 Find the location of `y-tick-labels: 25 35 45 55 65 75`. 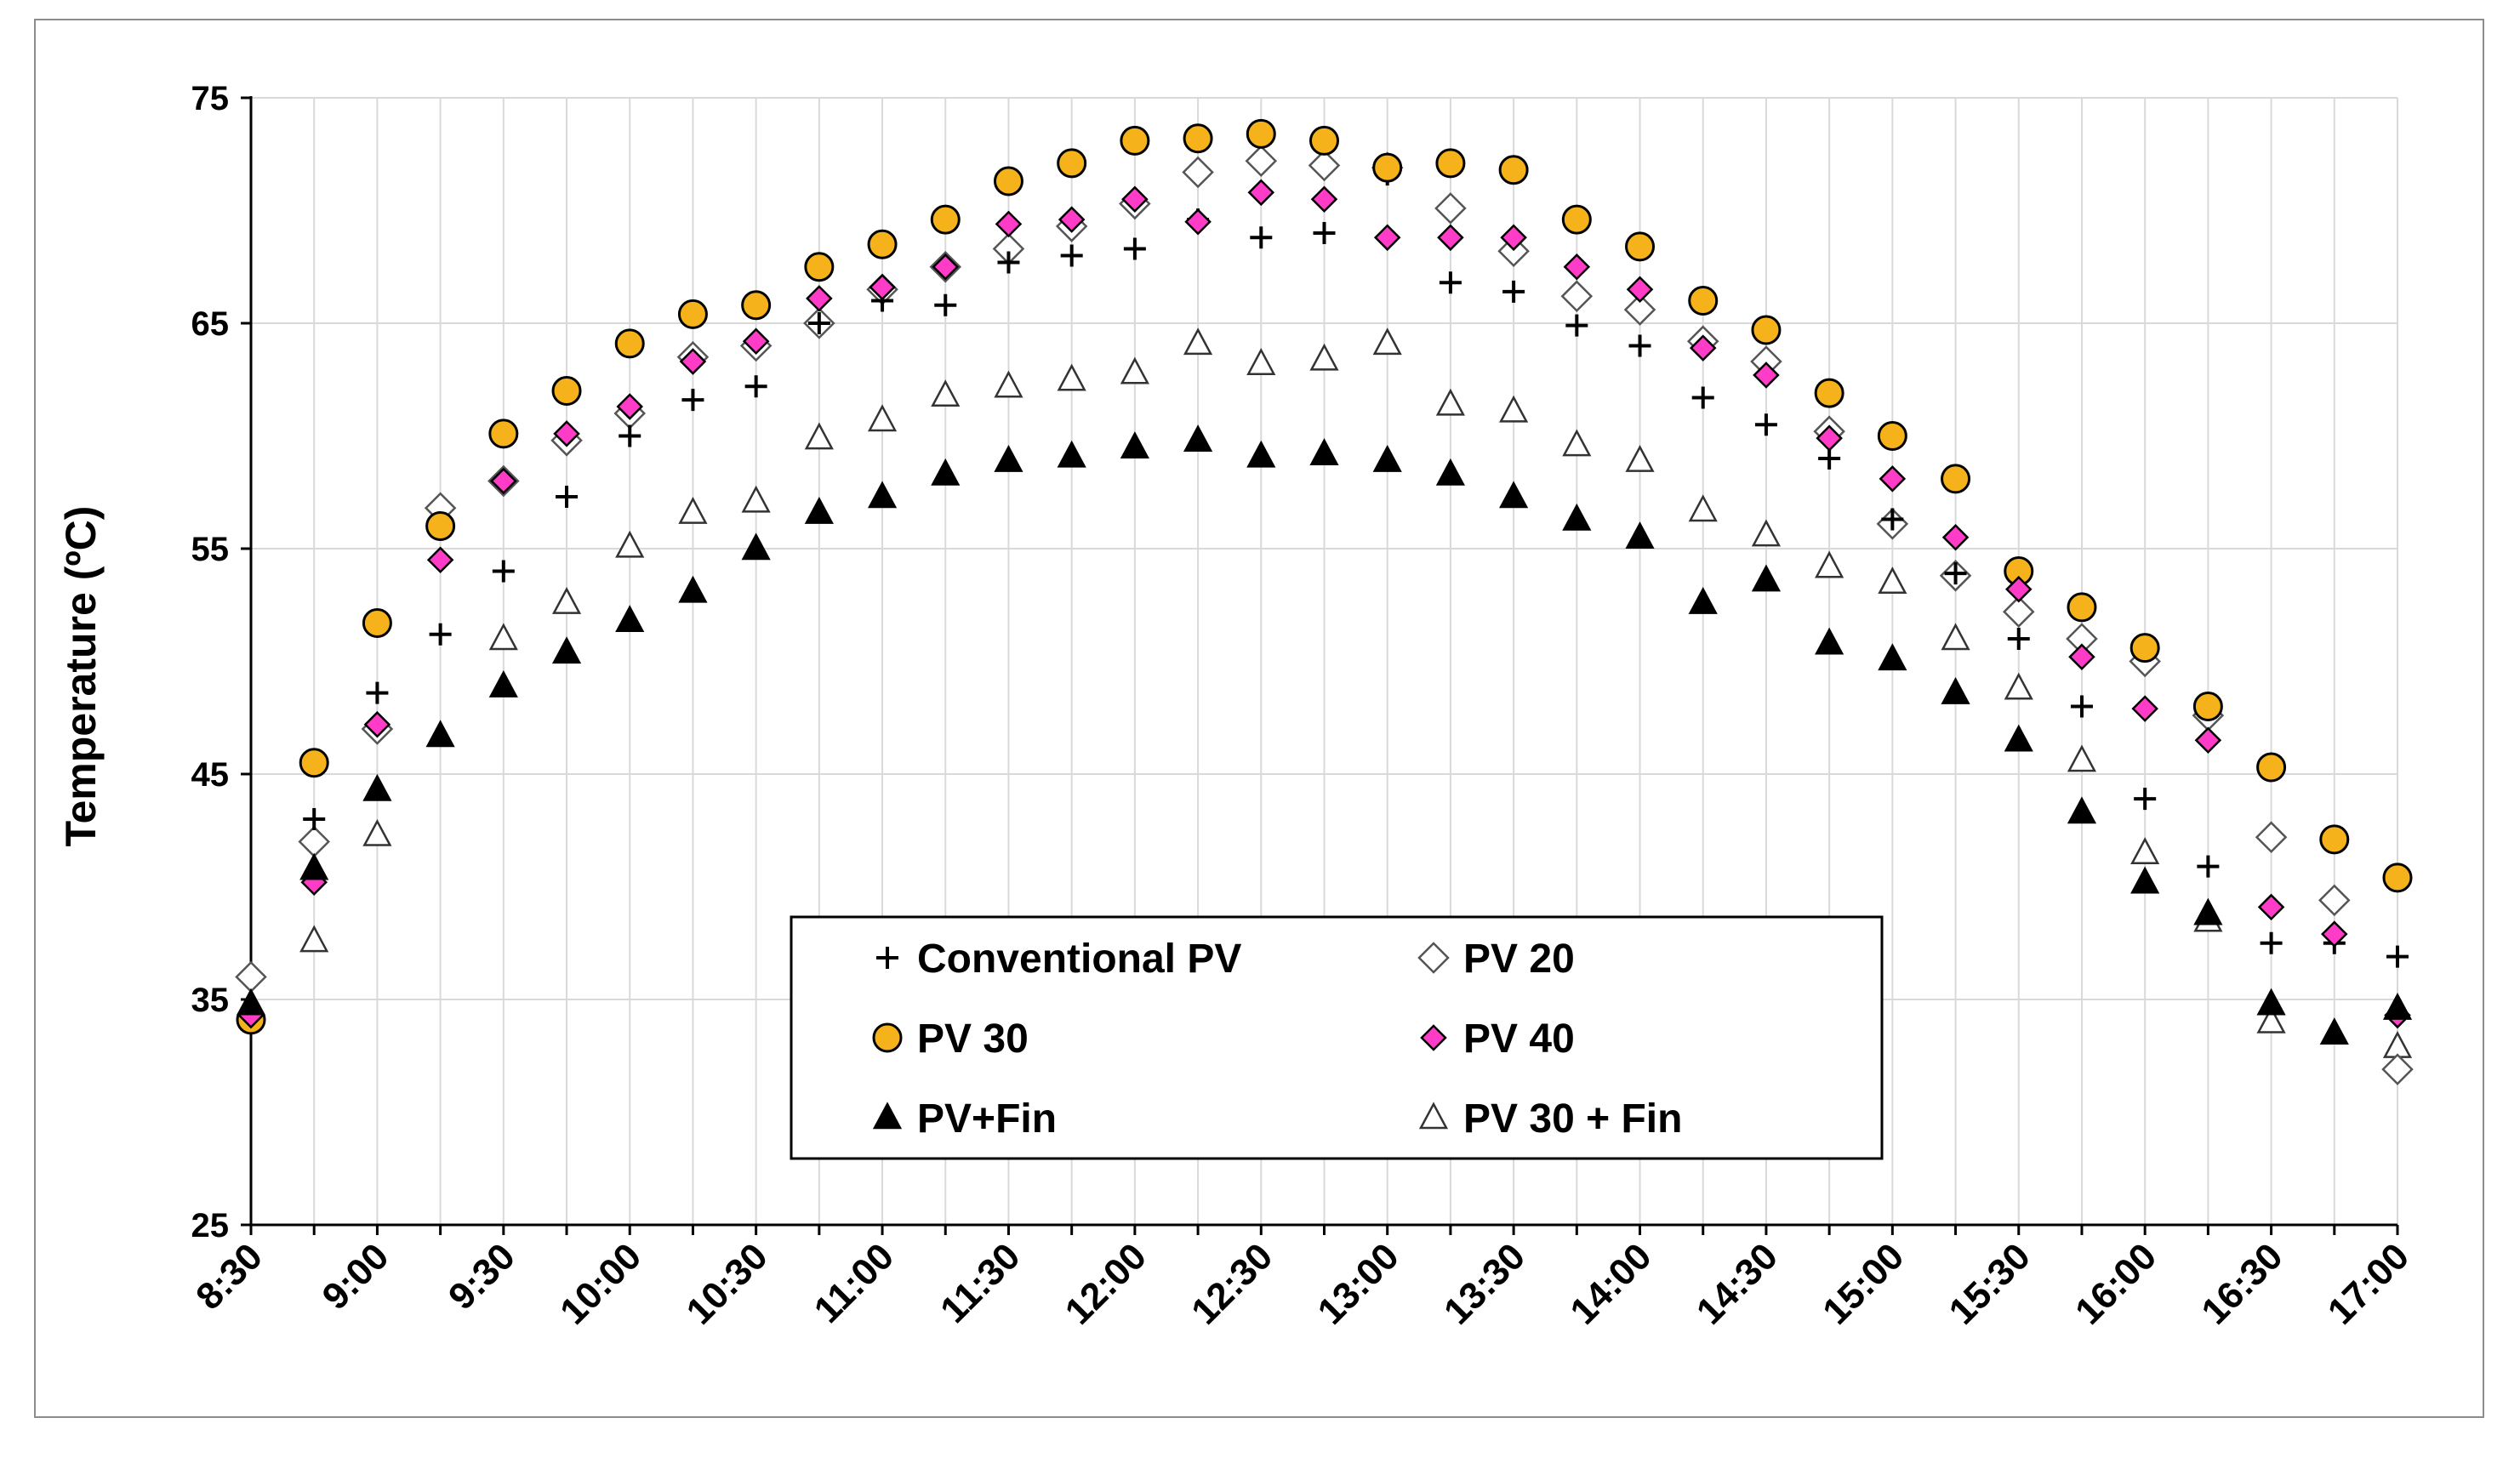

y-tick-labels: 25 35 45 55 65 75 is located at coordinates (210, 662).